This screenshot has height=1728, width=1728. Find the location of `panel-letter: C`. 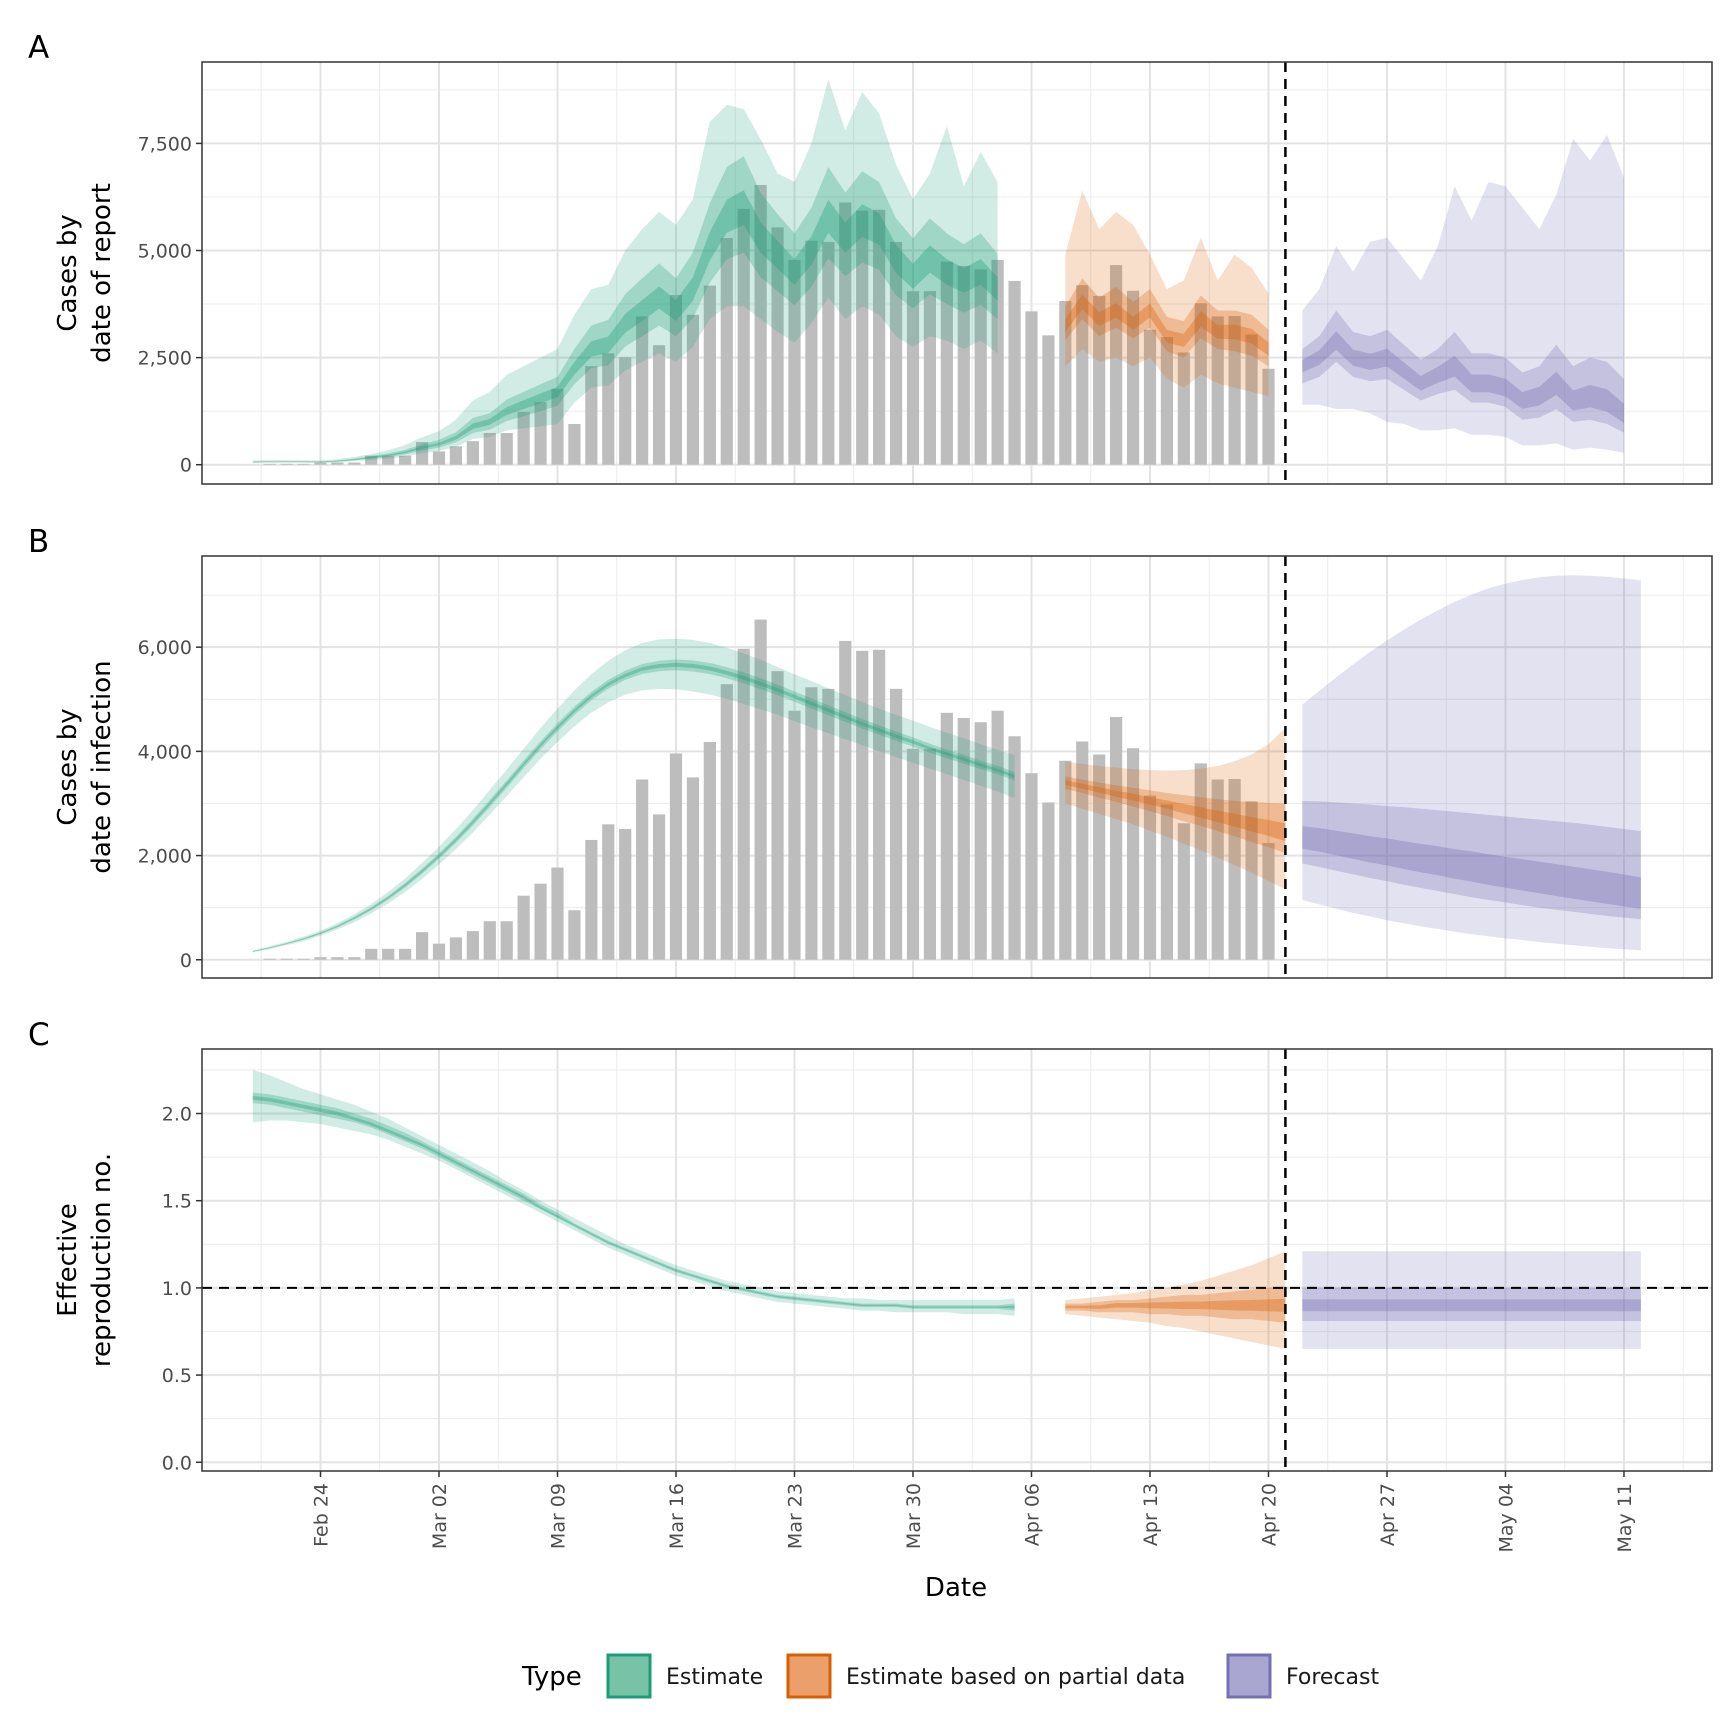

panel-letter: C is located at coordinates (39, 1035).